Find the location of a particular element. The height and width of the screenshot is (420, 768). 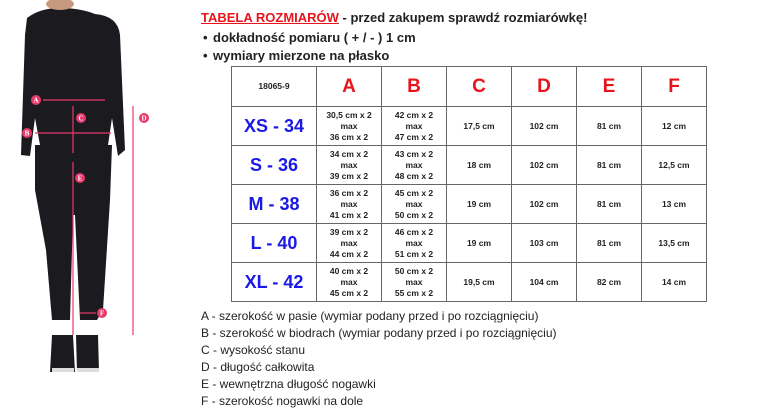

column-header-e: E is located at coordinates (609, 86).